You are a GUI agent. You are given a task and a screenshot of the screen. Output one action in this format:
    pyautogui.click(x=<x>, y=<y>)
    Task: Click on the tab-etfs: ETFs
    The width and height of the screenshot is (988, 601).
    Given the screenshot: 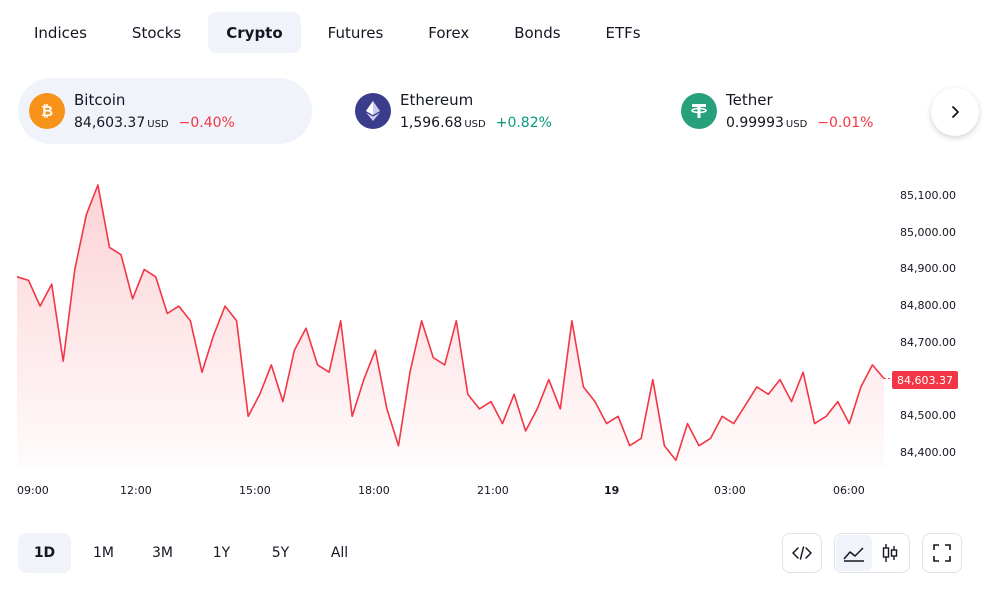 What is the action you would take?
    pyautogui.click(x=623, y=32)
    